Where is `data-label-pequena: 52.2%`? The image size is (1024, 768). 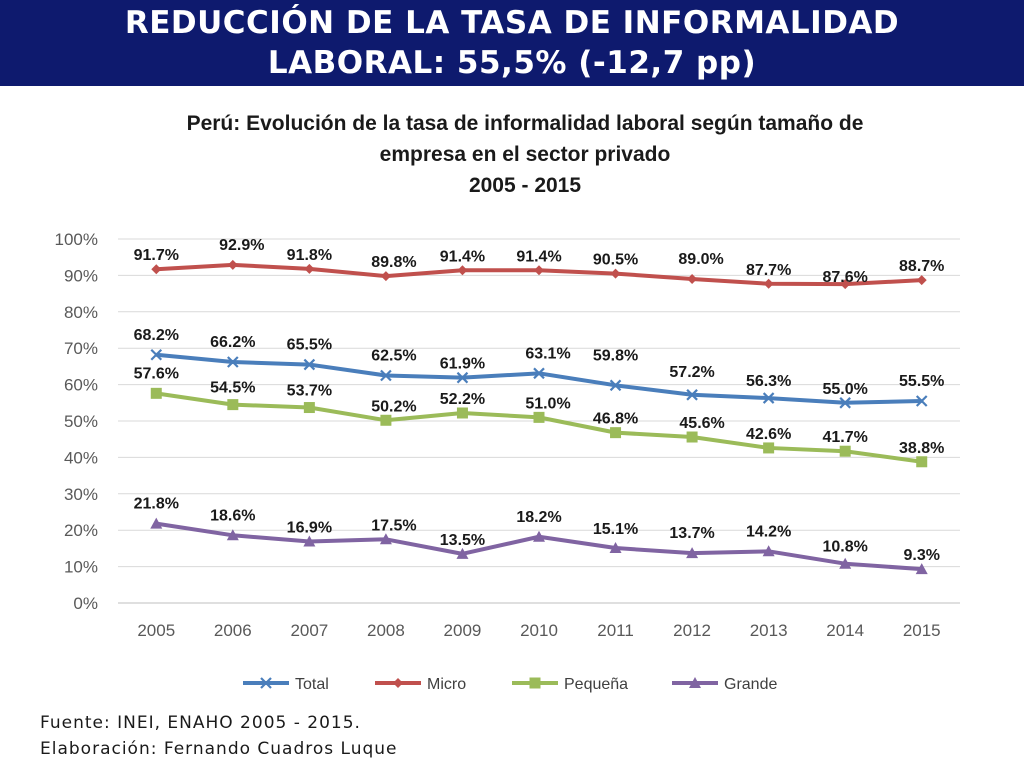
data-label-pequena: 52.2% is located at coordinates (462, 399).